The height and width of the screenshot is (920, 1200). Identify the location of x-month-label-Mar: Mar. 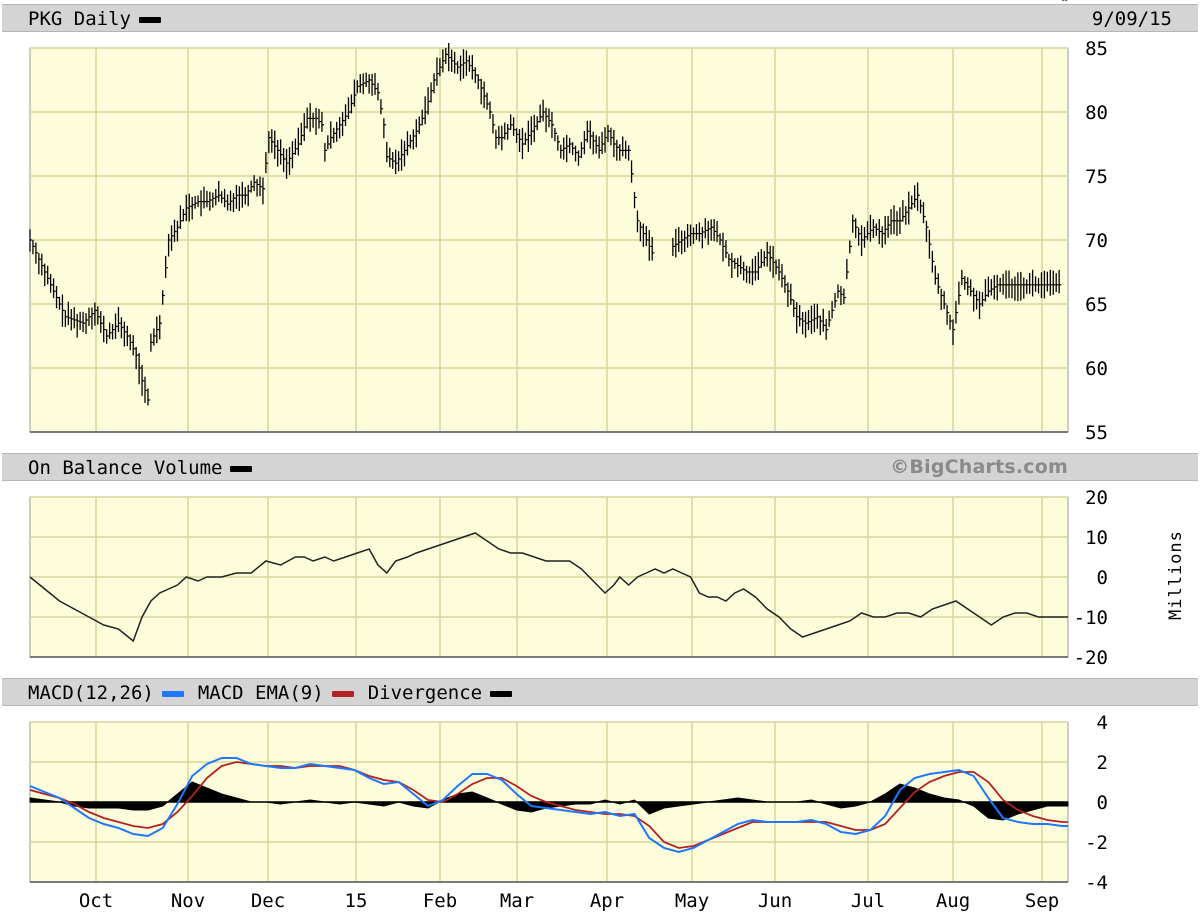
(517, 901).